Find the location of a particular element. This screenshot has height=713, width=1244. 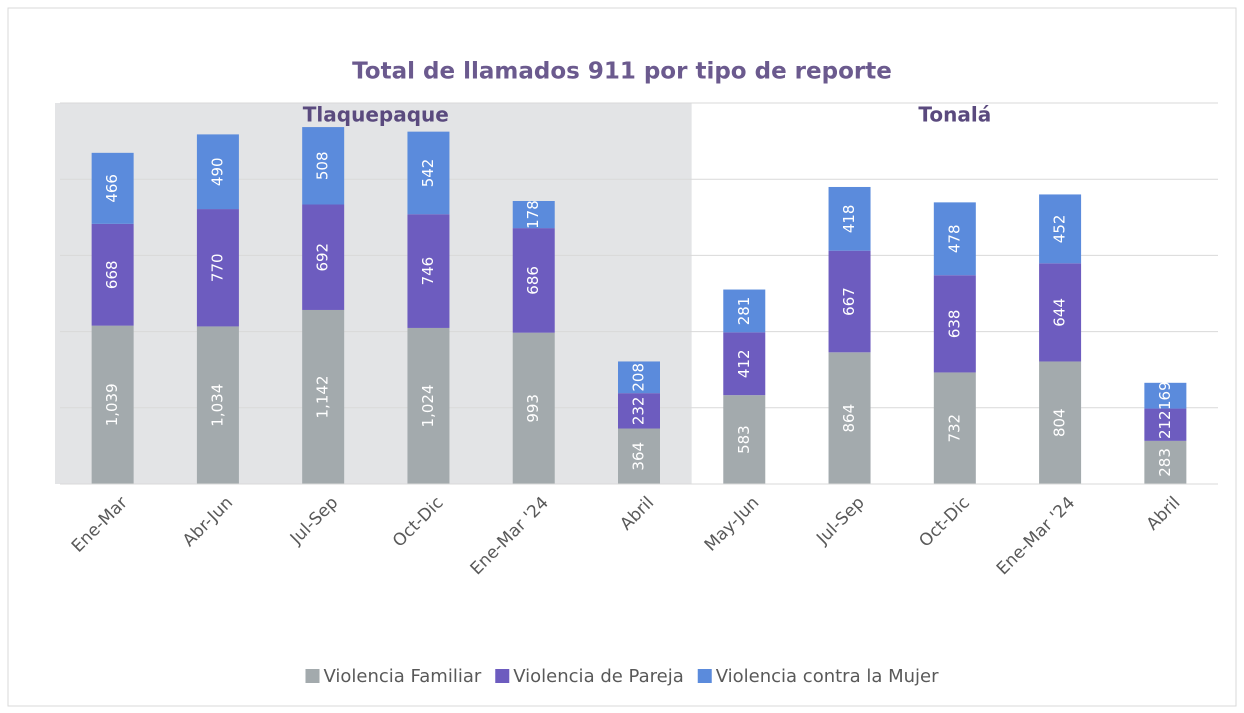

data-label: 746 is located at coordinates (428, 271).